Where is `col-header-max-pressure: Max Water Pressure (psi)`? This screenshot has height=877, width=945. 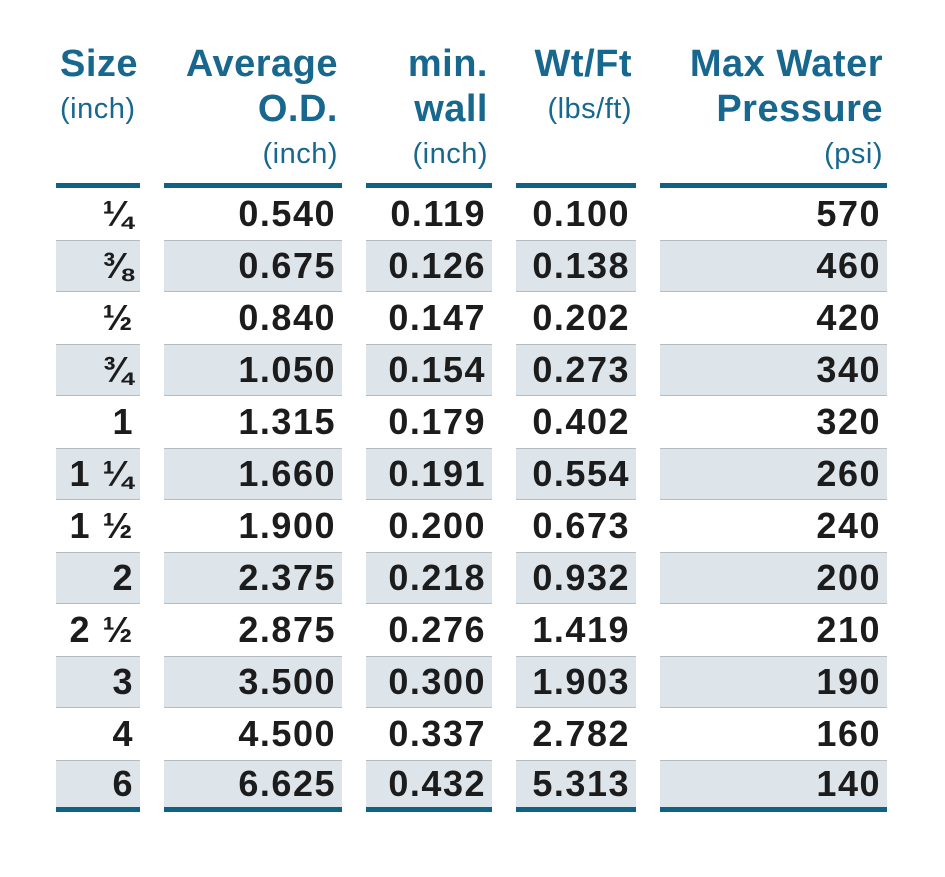
col-header-max-pressure: Max Water Pressure (psi) is located at coordinates (773, 115).